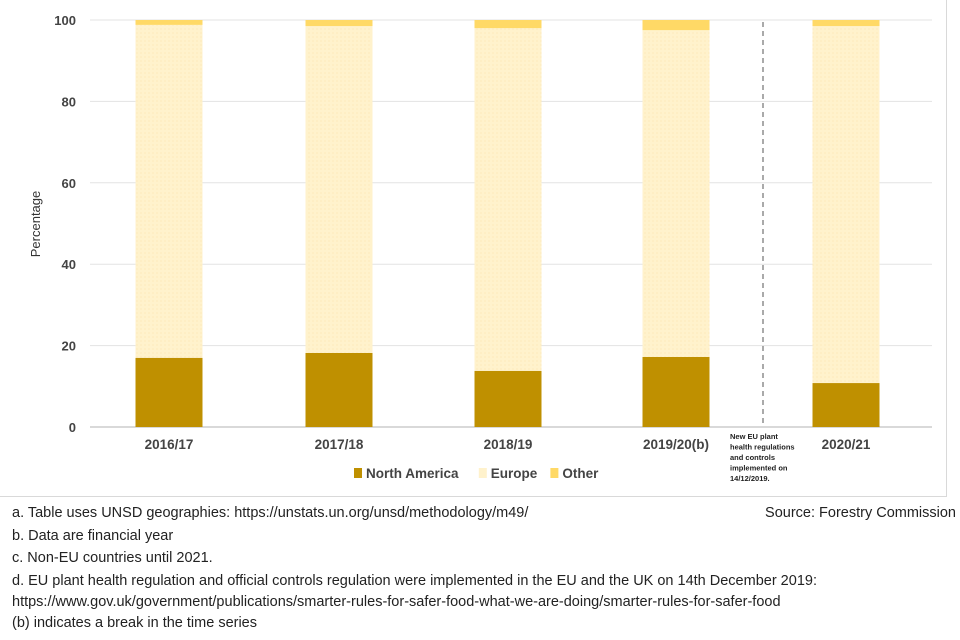  What do you see at coordinates (69, 101) in the screenshot?
I see `y-tick-label: 80` at bounding box center [69, 101].